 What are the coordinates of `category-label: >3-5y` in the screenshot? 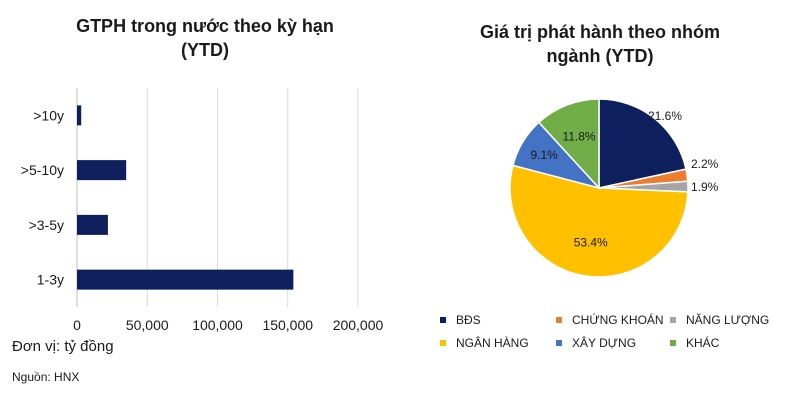 It's located at (46, 225).